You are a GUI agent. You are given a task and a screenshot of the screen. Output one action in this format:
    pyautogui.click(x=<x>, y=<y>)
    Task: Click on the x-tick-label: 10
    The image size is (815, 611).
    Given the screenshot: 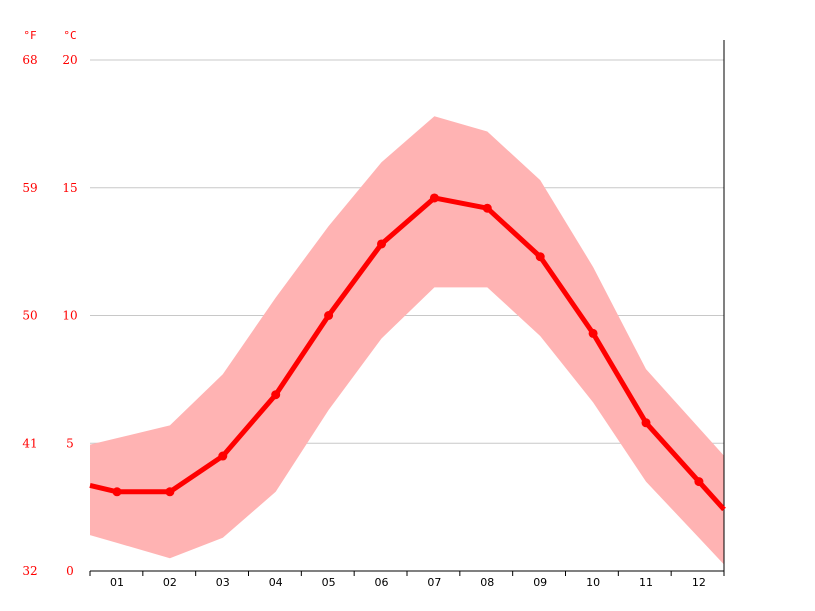 What is the action you would take?
    pyautogui.click(x=593, y=582)
    